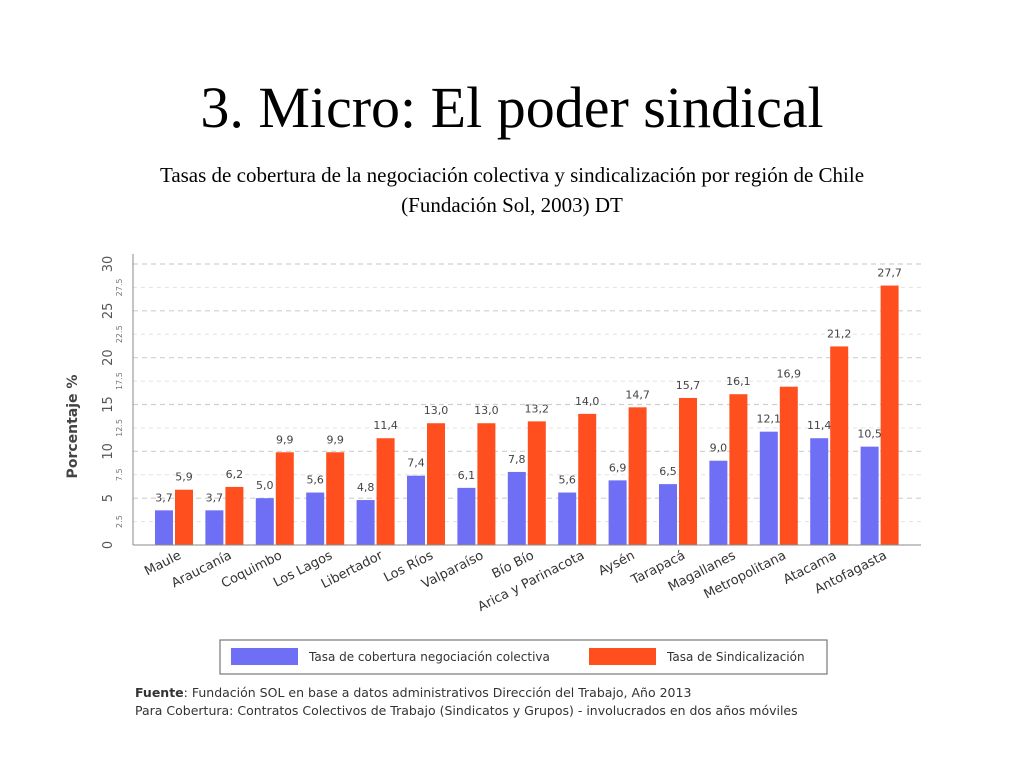  What do you see at coordinates (119, 334) in the screenshot?
I see `y-minor-tick-label: 22.5` at bounding box center [119, 334].